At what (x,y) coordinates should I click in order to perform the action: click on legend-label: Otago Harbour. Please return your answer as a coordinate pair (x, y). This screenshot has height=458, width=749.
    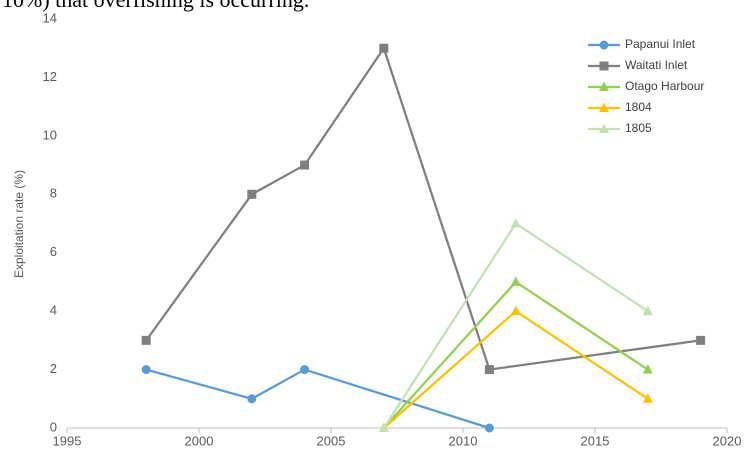
    Looking at the image, I should click on (664, 86).